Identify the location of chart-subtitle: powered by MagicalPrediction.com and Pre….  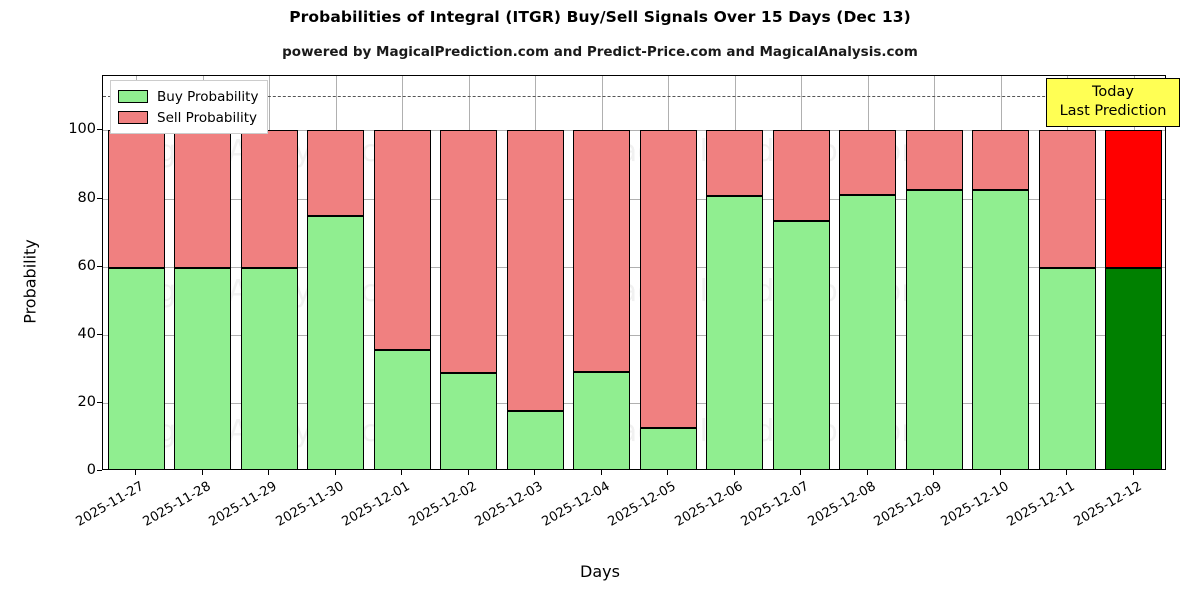
(600, 52).